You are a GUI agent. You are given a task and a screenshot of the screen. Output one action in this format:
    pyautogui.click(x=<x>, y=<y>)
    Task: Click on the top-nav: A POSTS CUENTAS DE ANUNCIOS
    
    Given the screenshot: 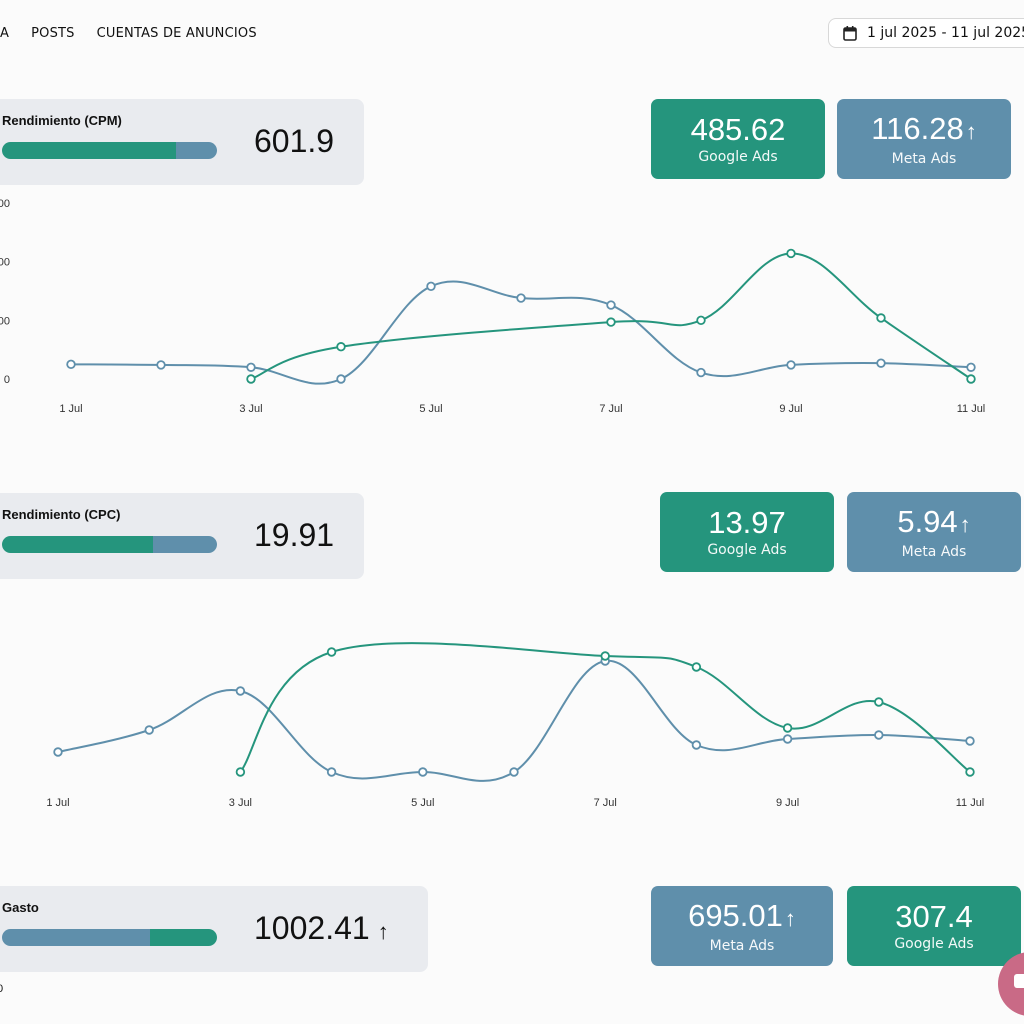 What is the action you would take?
    pyautogui.click(x=128, y=33)
    